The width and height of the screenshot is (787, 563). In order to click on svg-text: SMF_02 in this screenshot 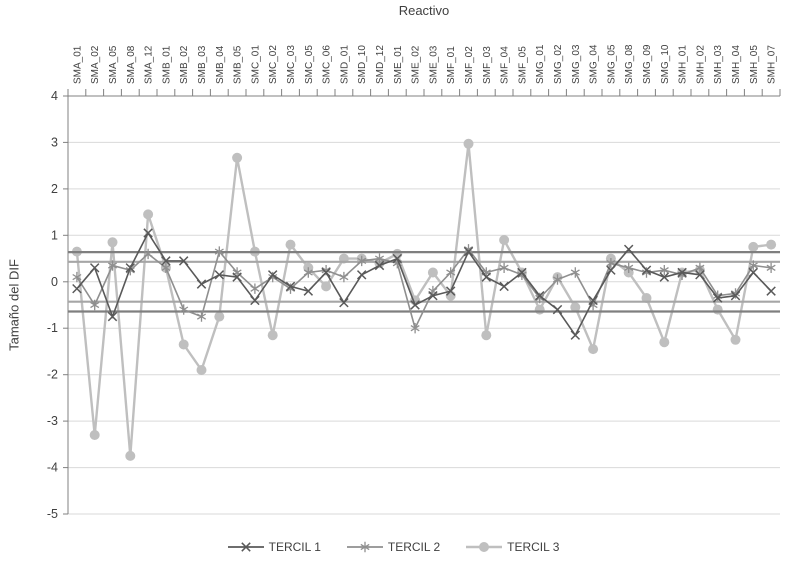, I will do `click(469, 65)`.